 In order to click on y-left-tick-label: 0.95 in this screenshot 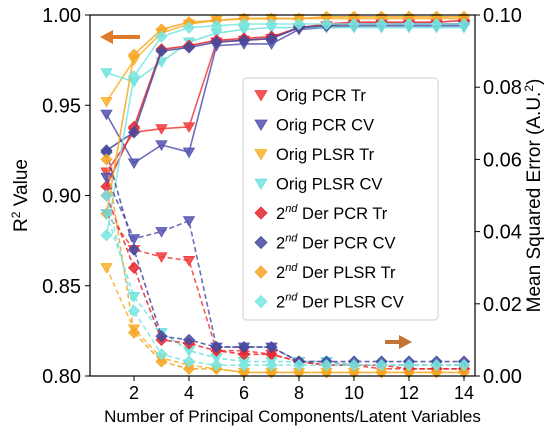, I will do `click(61, 106)`.